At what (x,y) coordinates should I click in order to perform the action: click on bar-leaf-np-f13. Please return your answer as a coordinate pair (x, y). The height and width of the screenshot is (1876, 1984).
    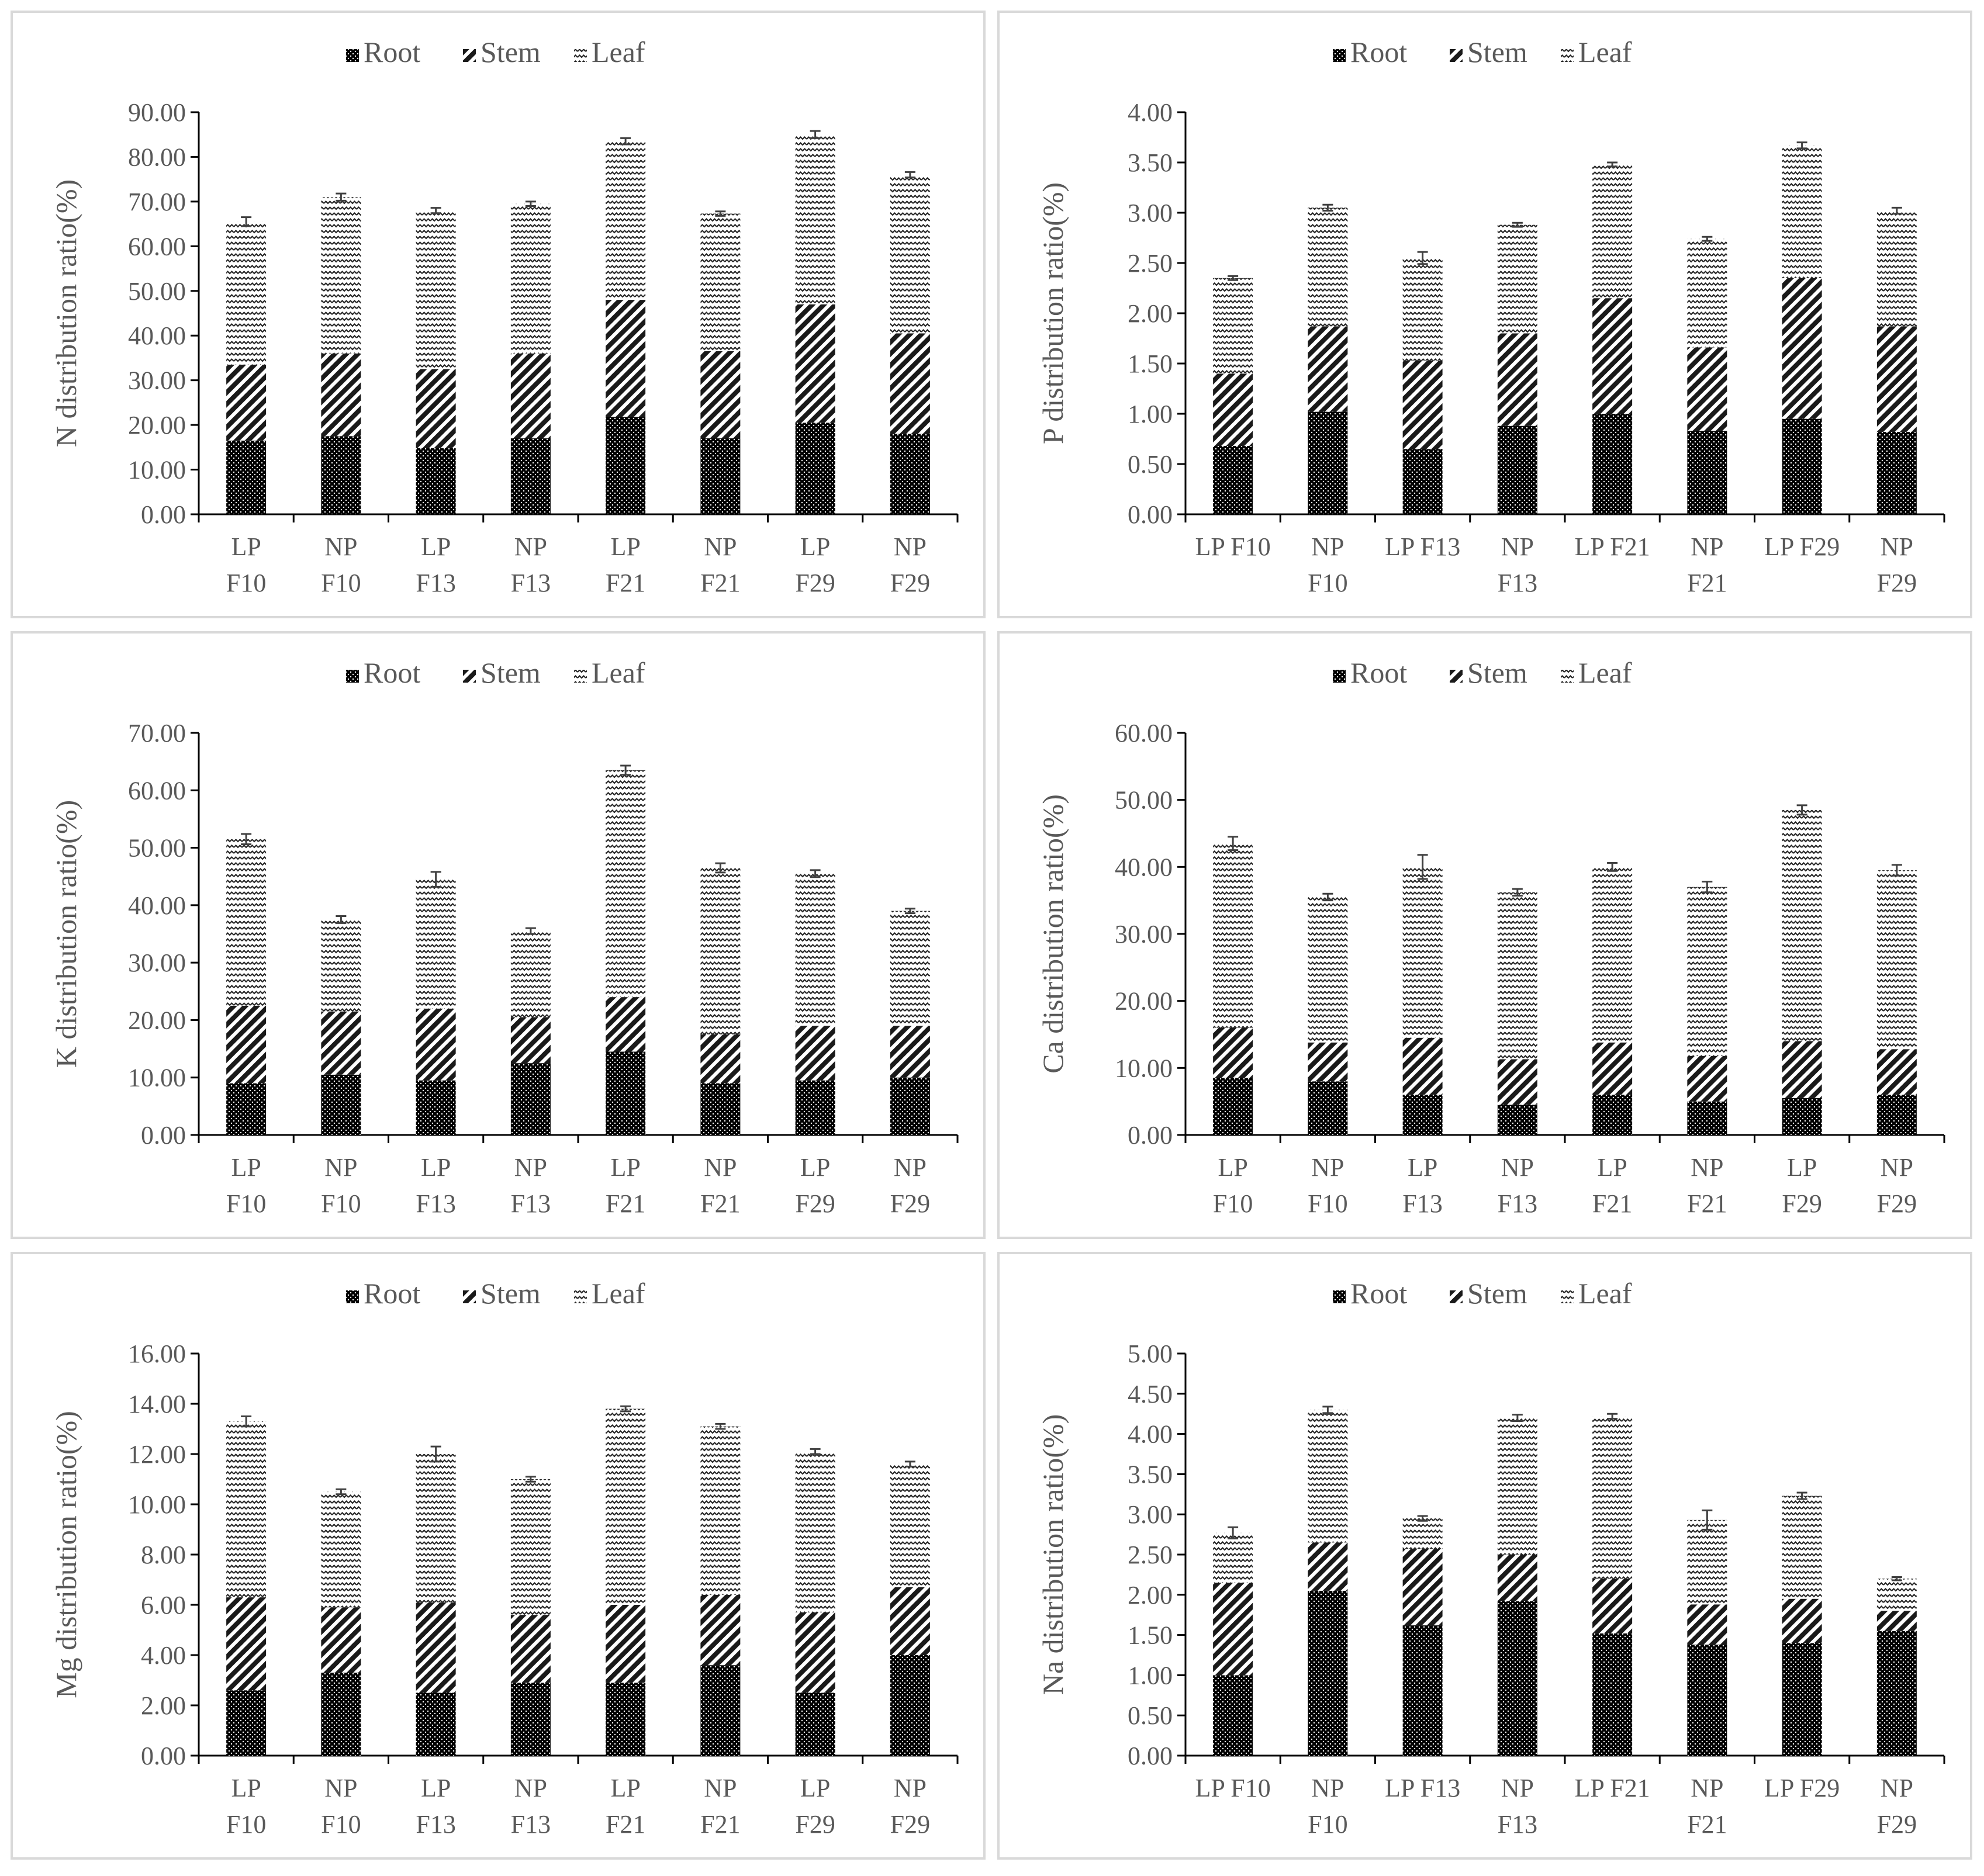
    Looking at the image, I should click on (530, 1547).